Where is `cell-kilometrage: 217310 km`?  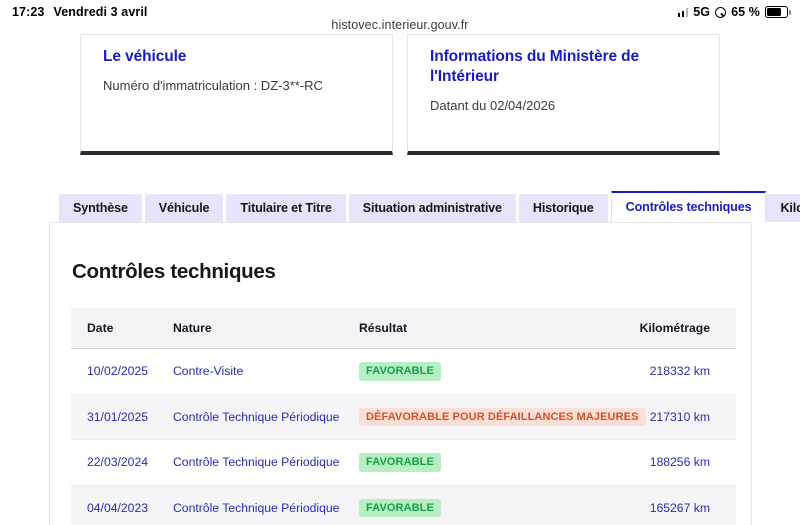 cell-kilometrage: 217310 km is located at coordinates (684, 417).